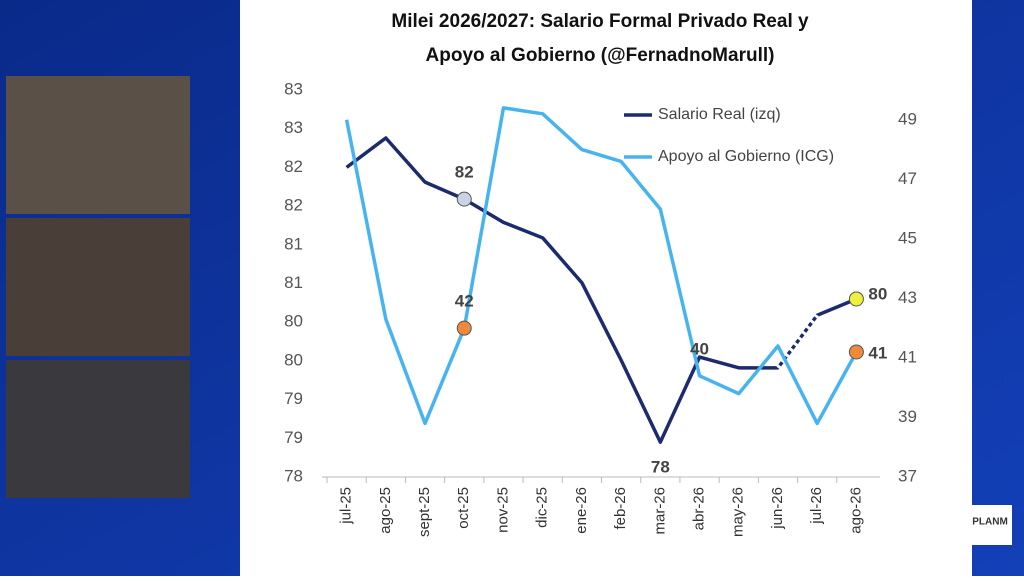 Image resolution: width=1024 pixels, height=581 pixels. What do you see at coordinates (719, 114) in the screenshot?
I see `legend-label: Salario Real (izq)` at bounding box center [719, 114].